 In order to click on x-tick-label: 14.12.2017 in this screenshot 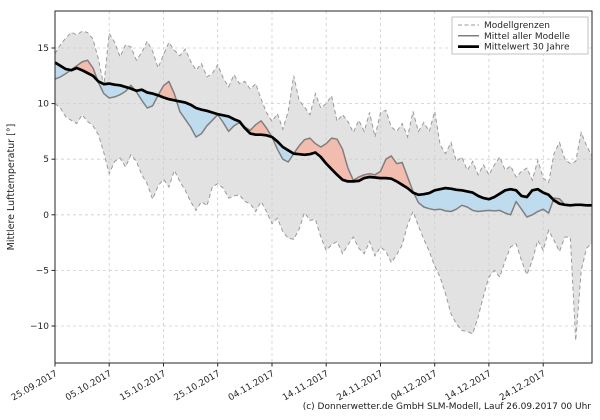, I will do `click(469, 386)`.